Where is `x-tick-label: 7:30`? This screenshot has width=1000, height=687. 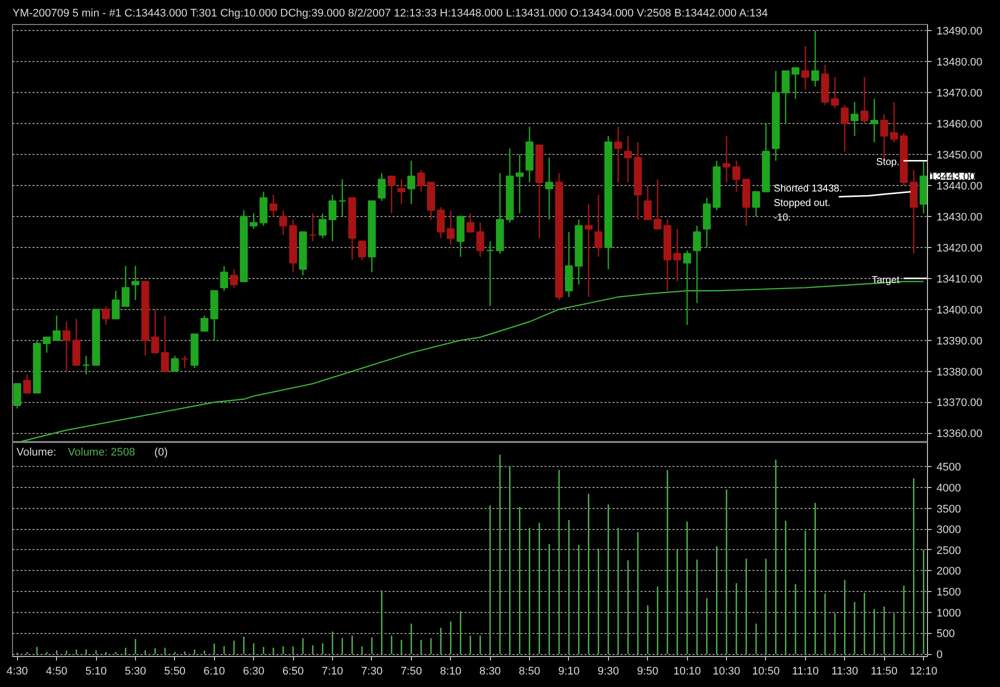
x-tick-label: 7:30 is located at coordinates (372, 672).